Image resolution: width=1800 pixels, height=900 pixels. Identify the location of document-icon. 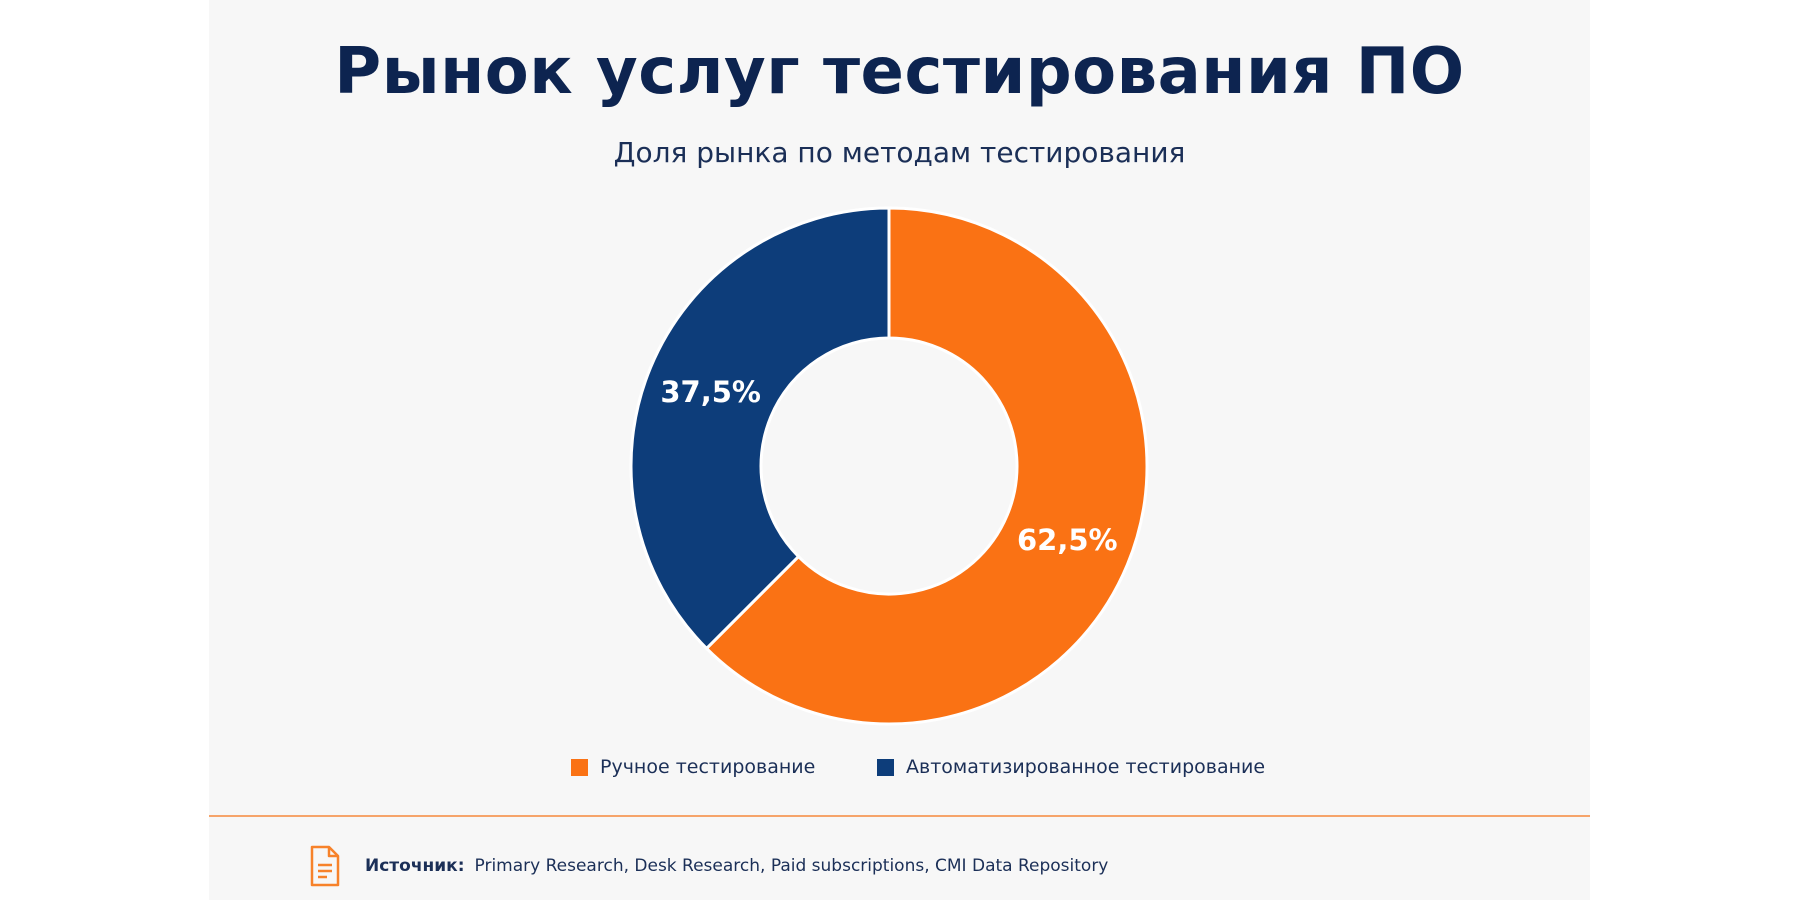
(325, 866).